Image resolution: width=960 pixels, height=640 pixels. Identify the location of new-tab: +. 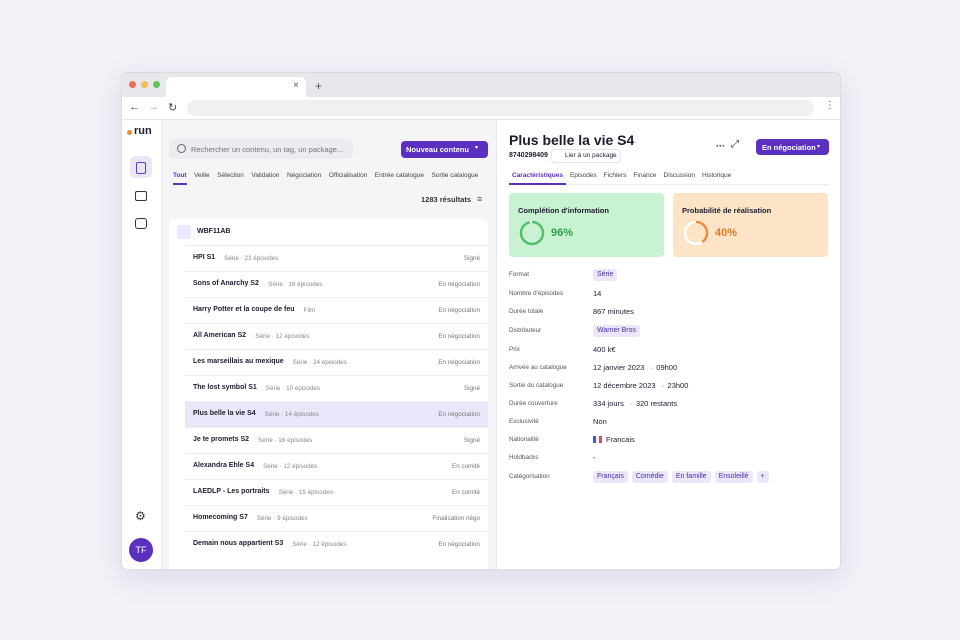
(319, 86).